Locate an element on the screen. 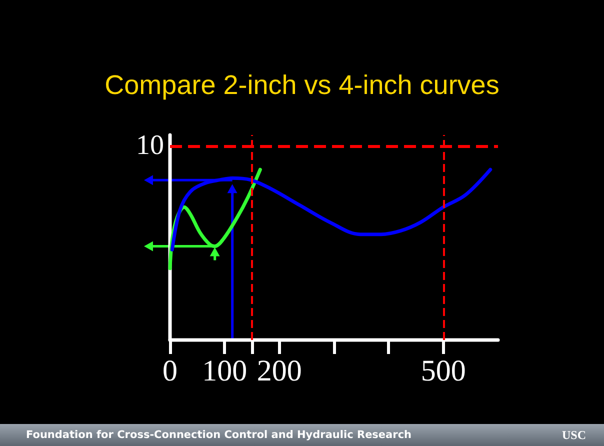 The image size is (604, 446). x-tick-label: 100 is located at coordinates (225, 371).